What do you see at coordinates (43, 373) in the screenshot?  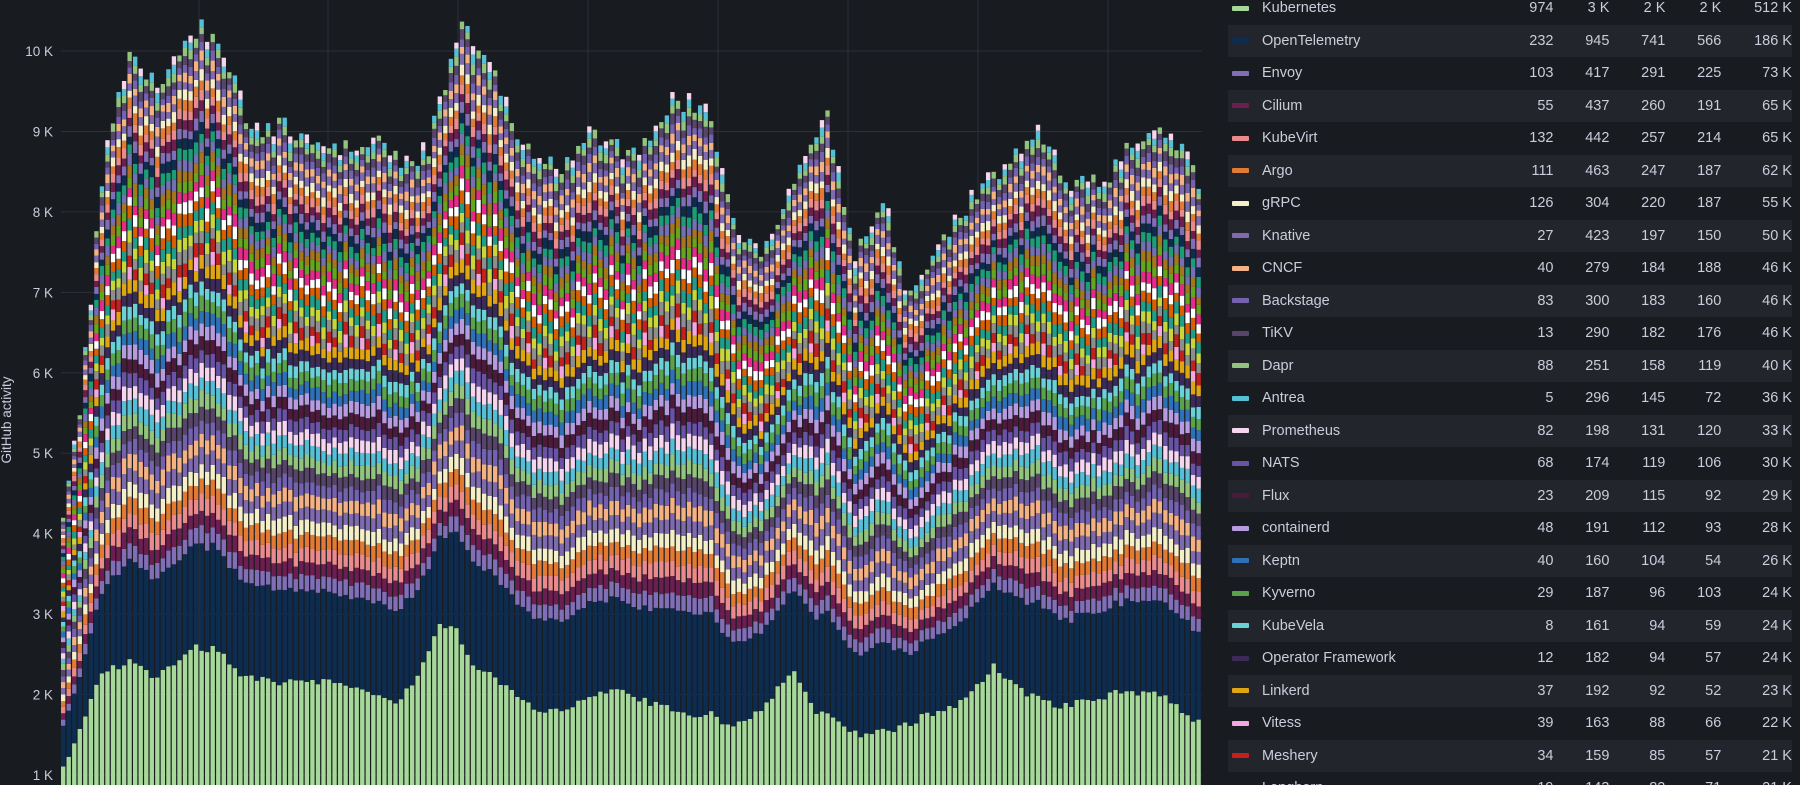 I see `y-tick-label: 6 K` at bounding box center [43, 373].